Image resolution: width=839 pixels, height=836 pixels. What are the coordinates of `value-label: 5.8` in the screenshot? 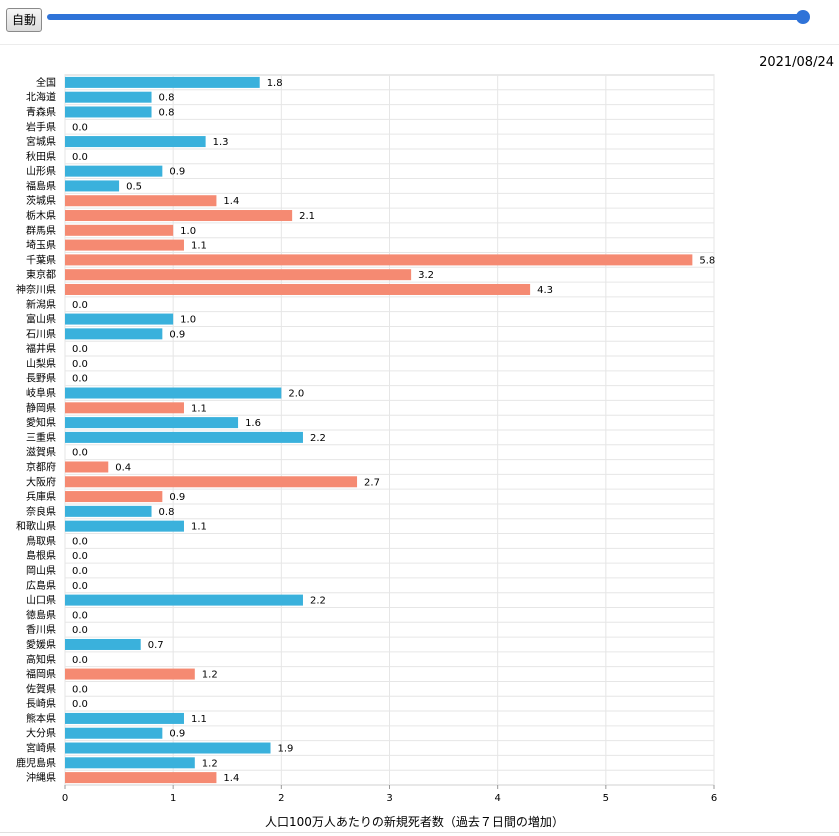 It's located at (707, 260).